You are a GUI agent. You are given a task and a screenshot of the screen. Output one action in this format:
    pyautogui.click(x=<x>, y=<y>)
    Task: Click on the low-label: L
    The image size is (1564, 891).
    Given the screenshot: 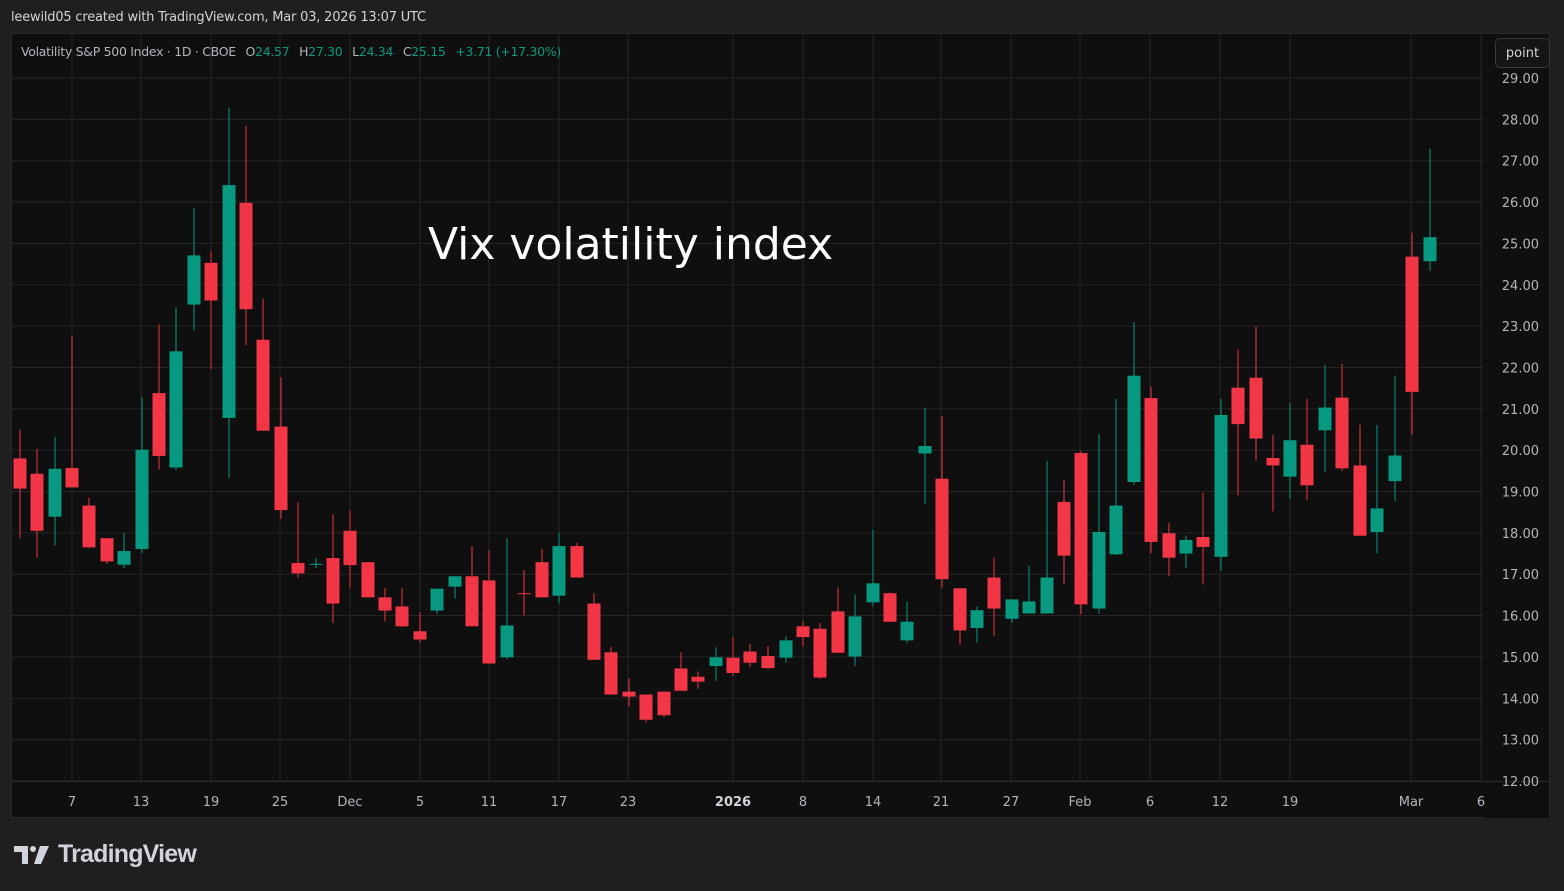 What is the action you would take?
    pyautogui.click(x=355, y=51)
    